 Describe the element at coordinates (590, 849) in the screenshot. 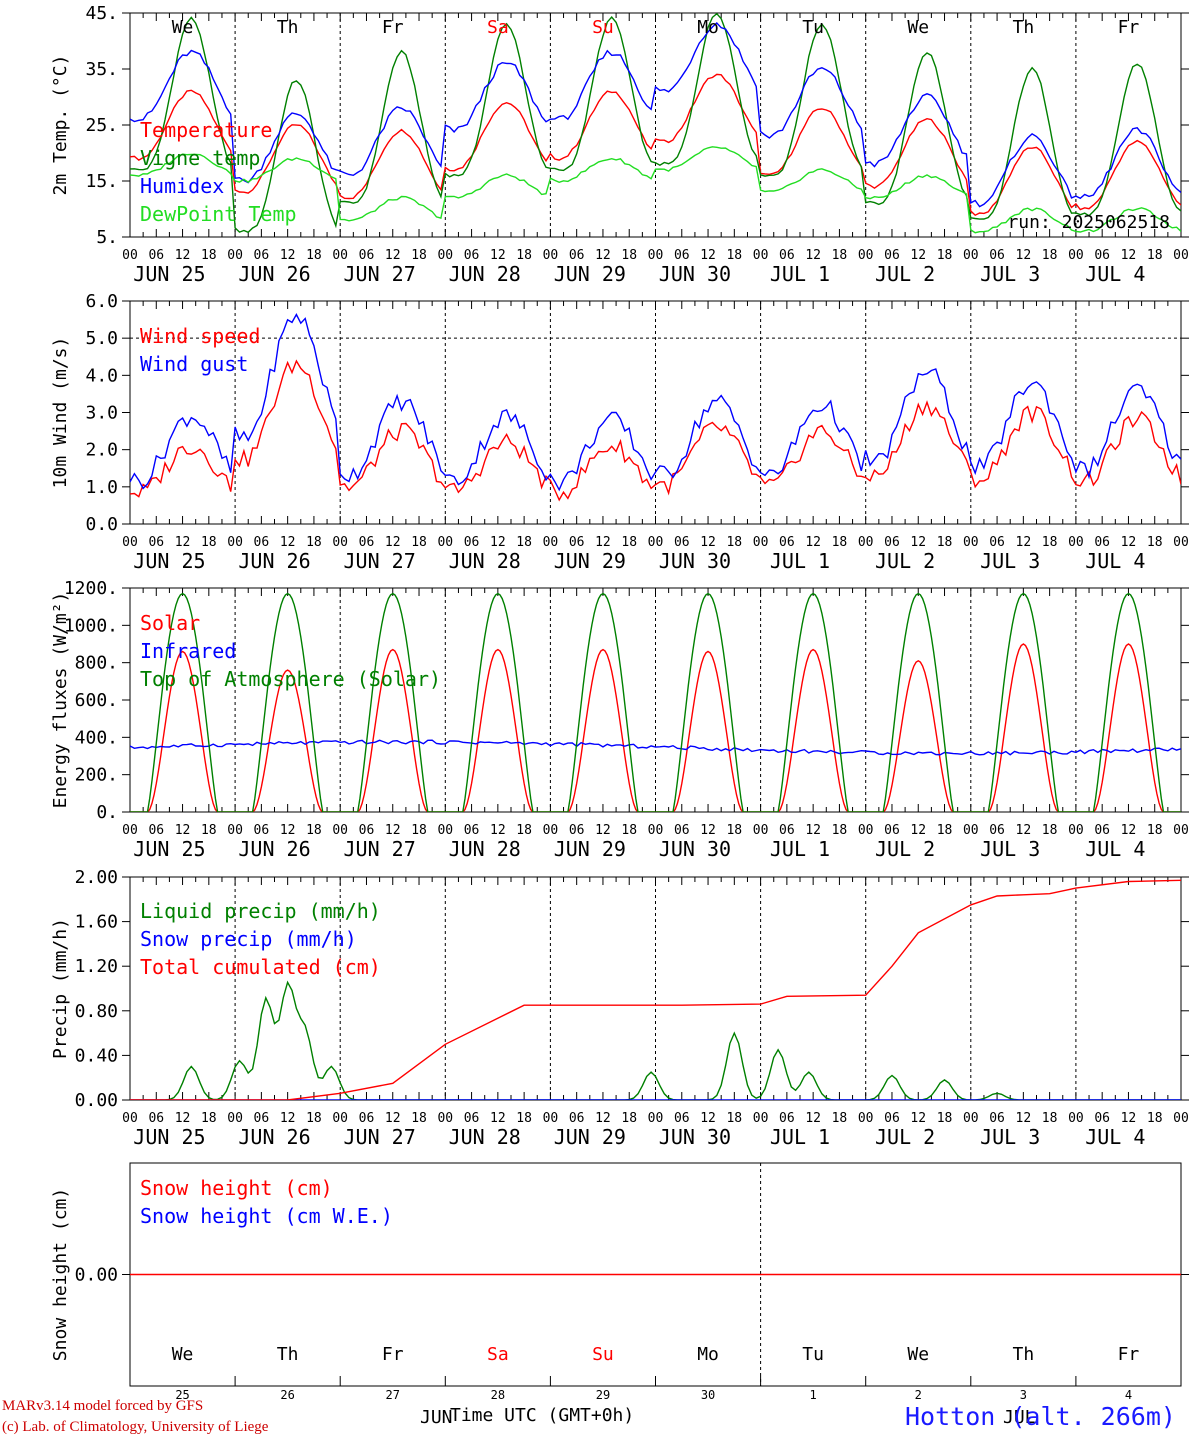

I see `date-label: JUN 29` at that location.